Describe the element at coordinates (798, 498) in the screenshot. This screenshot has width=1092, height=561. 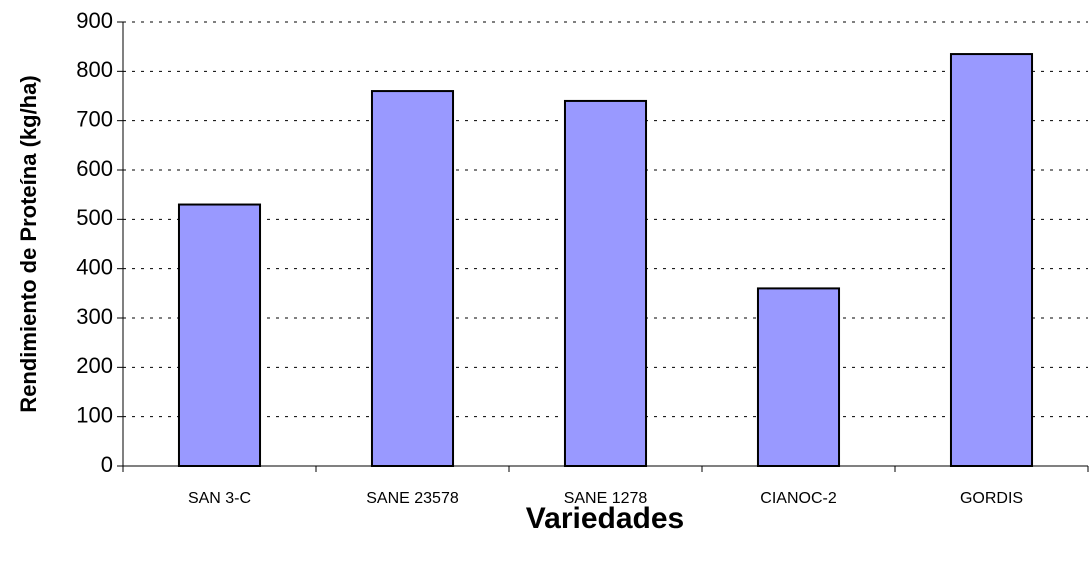
I see `x-tick-label: CIANOC-2` at that location.